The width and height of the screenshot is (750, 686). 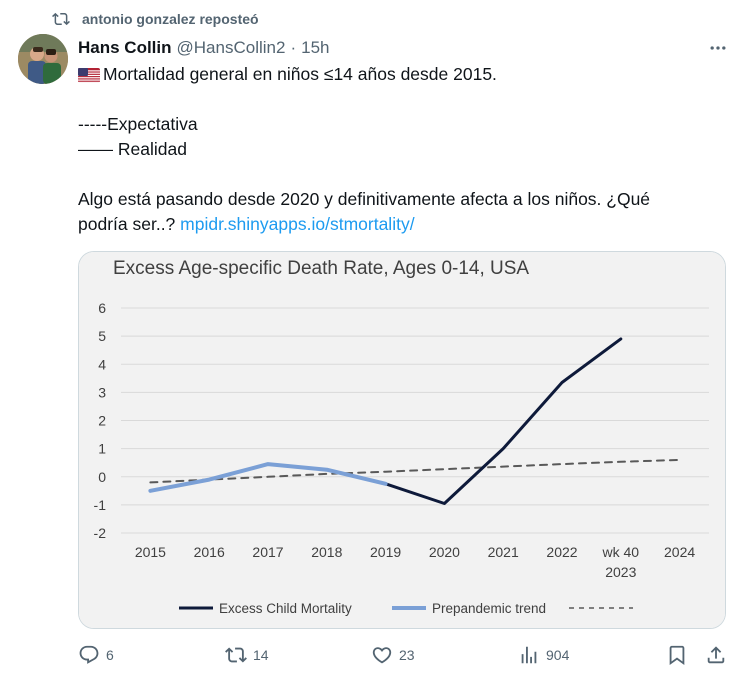 I want to click on bookmark-button, so click(x=677, y=655).